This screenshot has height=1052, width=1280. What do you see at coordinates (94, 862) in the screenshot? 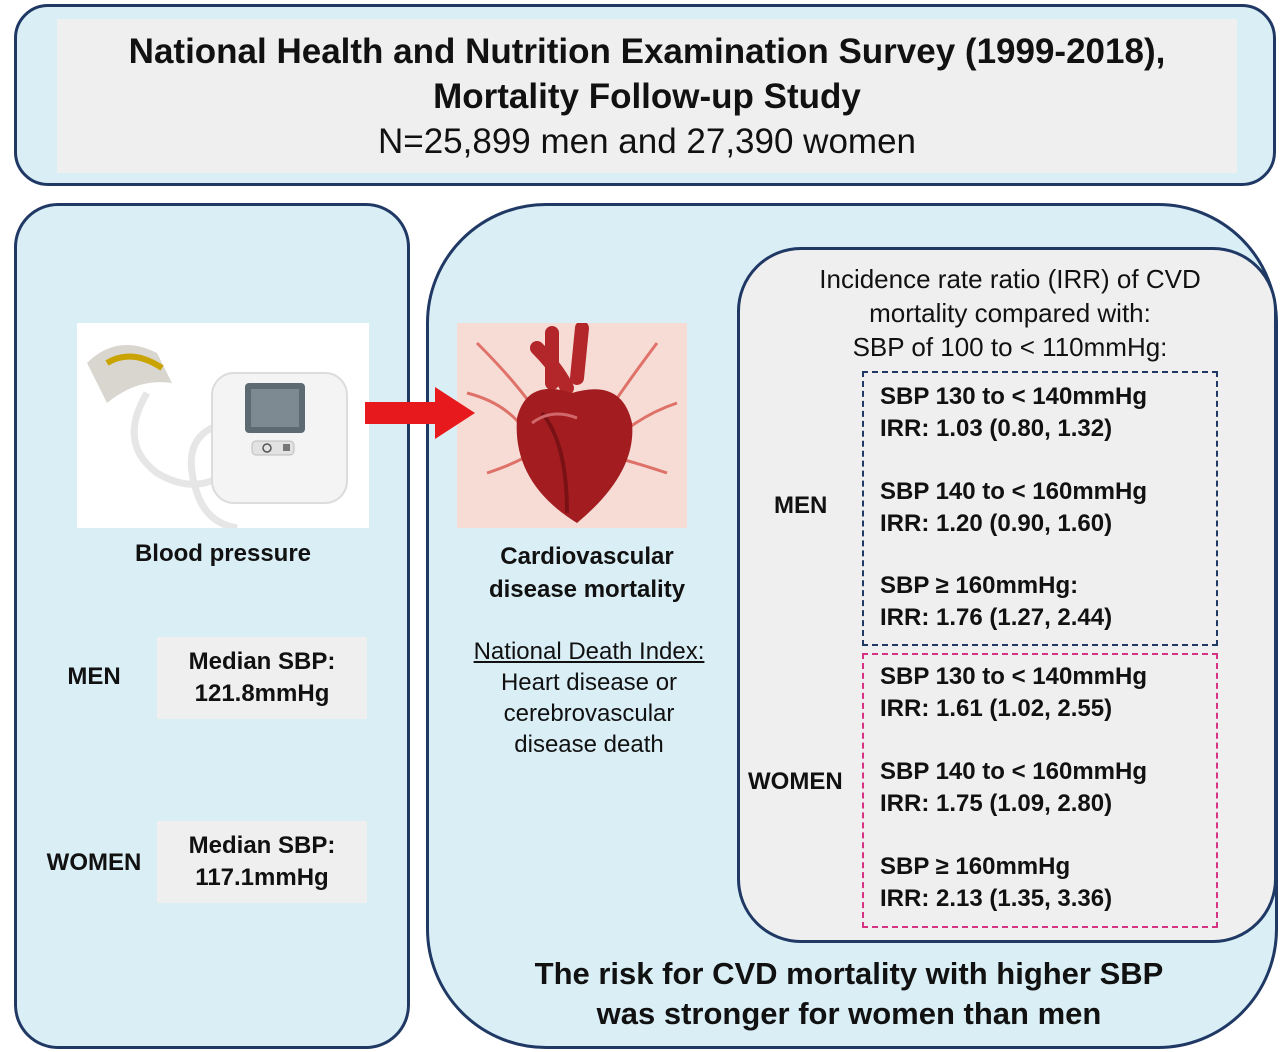
I see `women-label: WOMEN` at bounding box center [94, 862].